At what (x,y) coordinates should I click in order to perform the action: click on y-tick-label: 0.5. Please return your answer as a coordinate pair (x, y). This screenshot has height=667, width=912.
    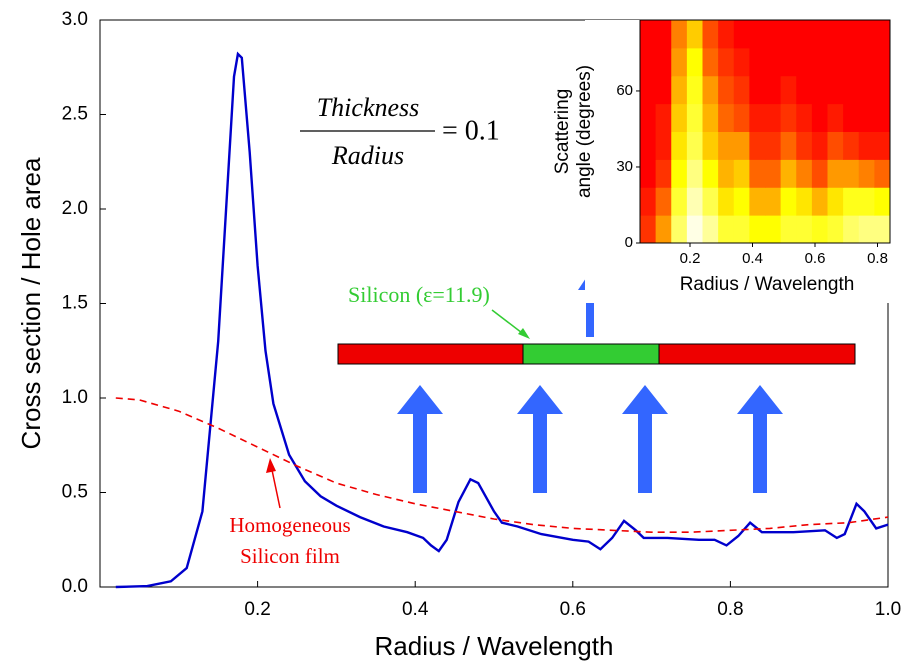
    Looking at the image, I should click on (75, 492).